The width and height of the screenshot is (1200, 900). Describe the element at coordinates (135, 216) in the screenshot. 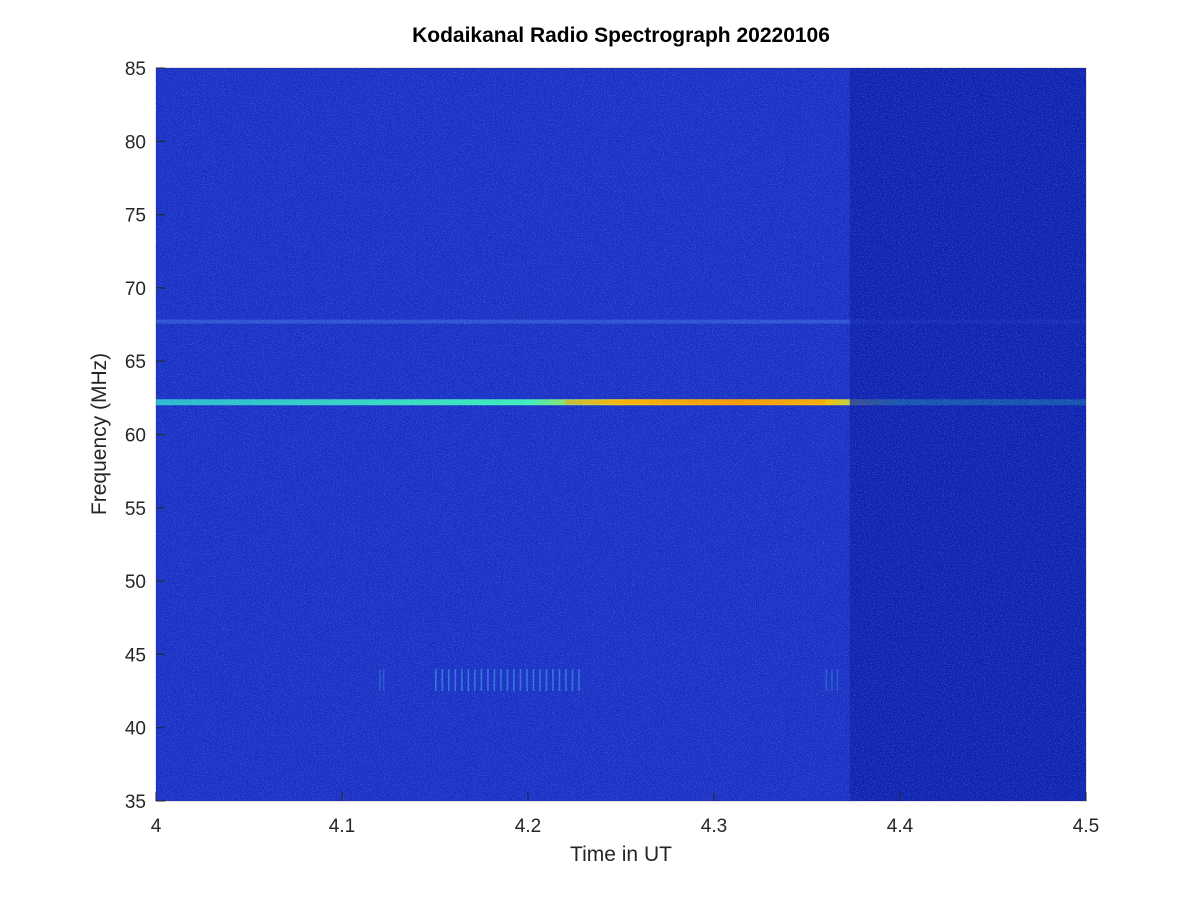

I see `y-tick-label: 75` at that location.